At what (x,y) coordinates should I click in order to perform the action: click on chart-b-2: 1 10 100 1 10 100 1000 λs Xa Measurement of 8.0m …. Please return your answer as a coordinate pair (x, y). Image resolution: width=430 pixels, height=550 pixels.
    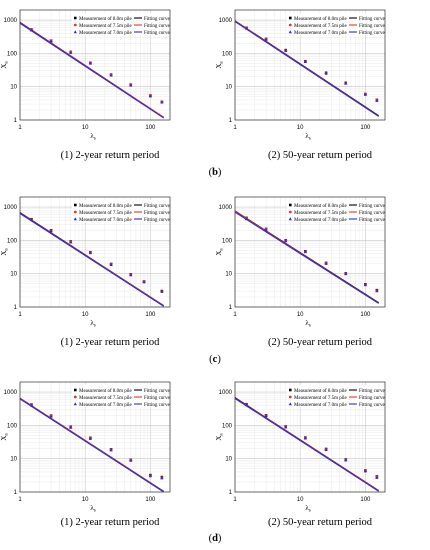
    Looking at the image, I should click on (300, 74).